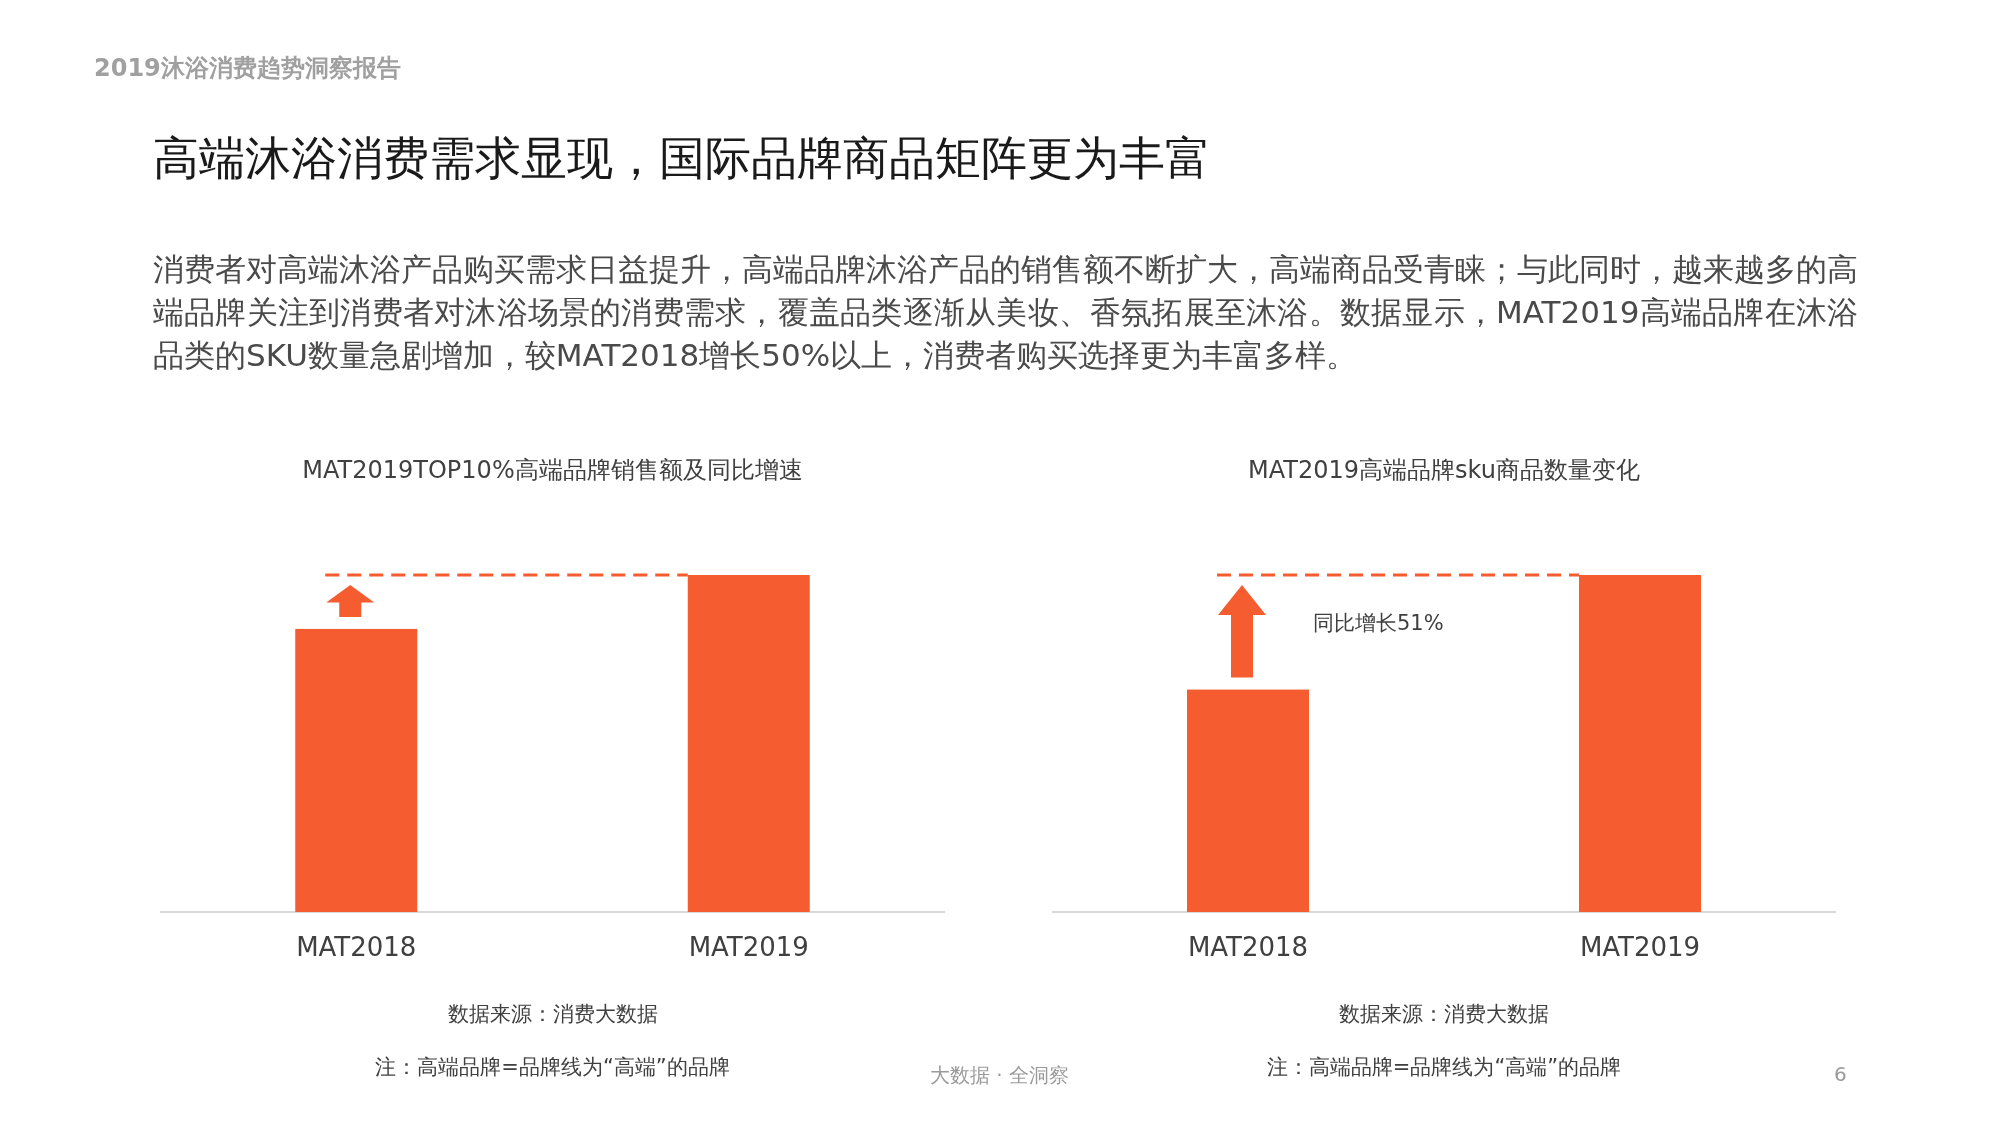  Describe the element at coordinates (247, 68) in the screenshot. I see `text: 2019沐浴消费趋势洞察报告` at that location.